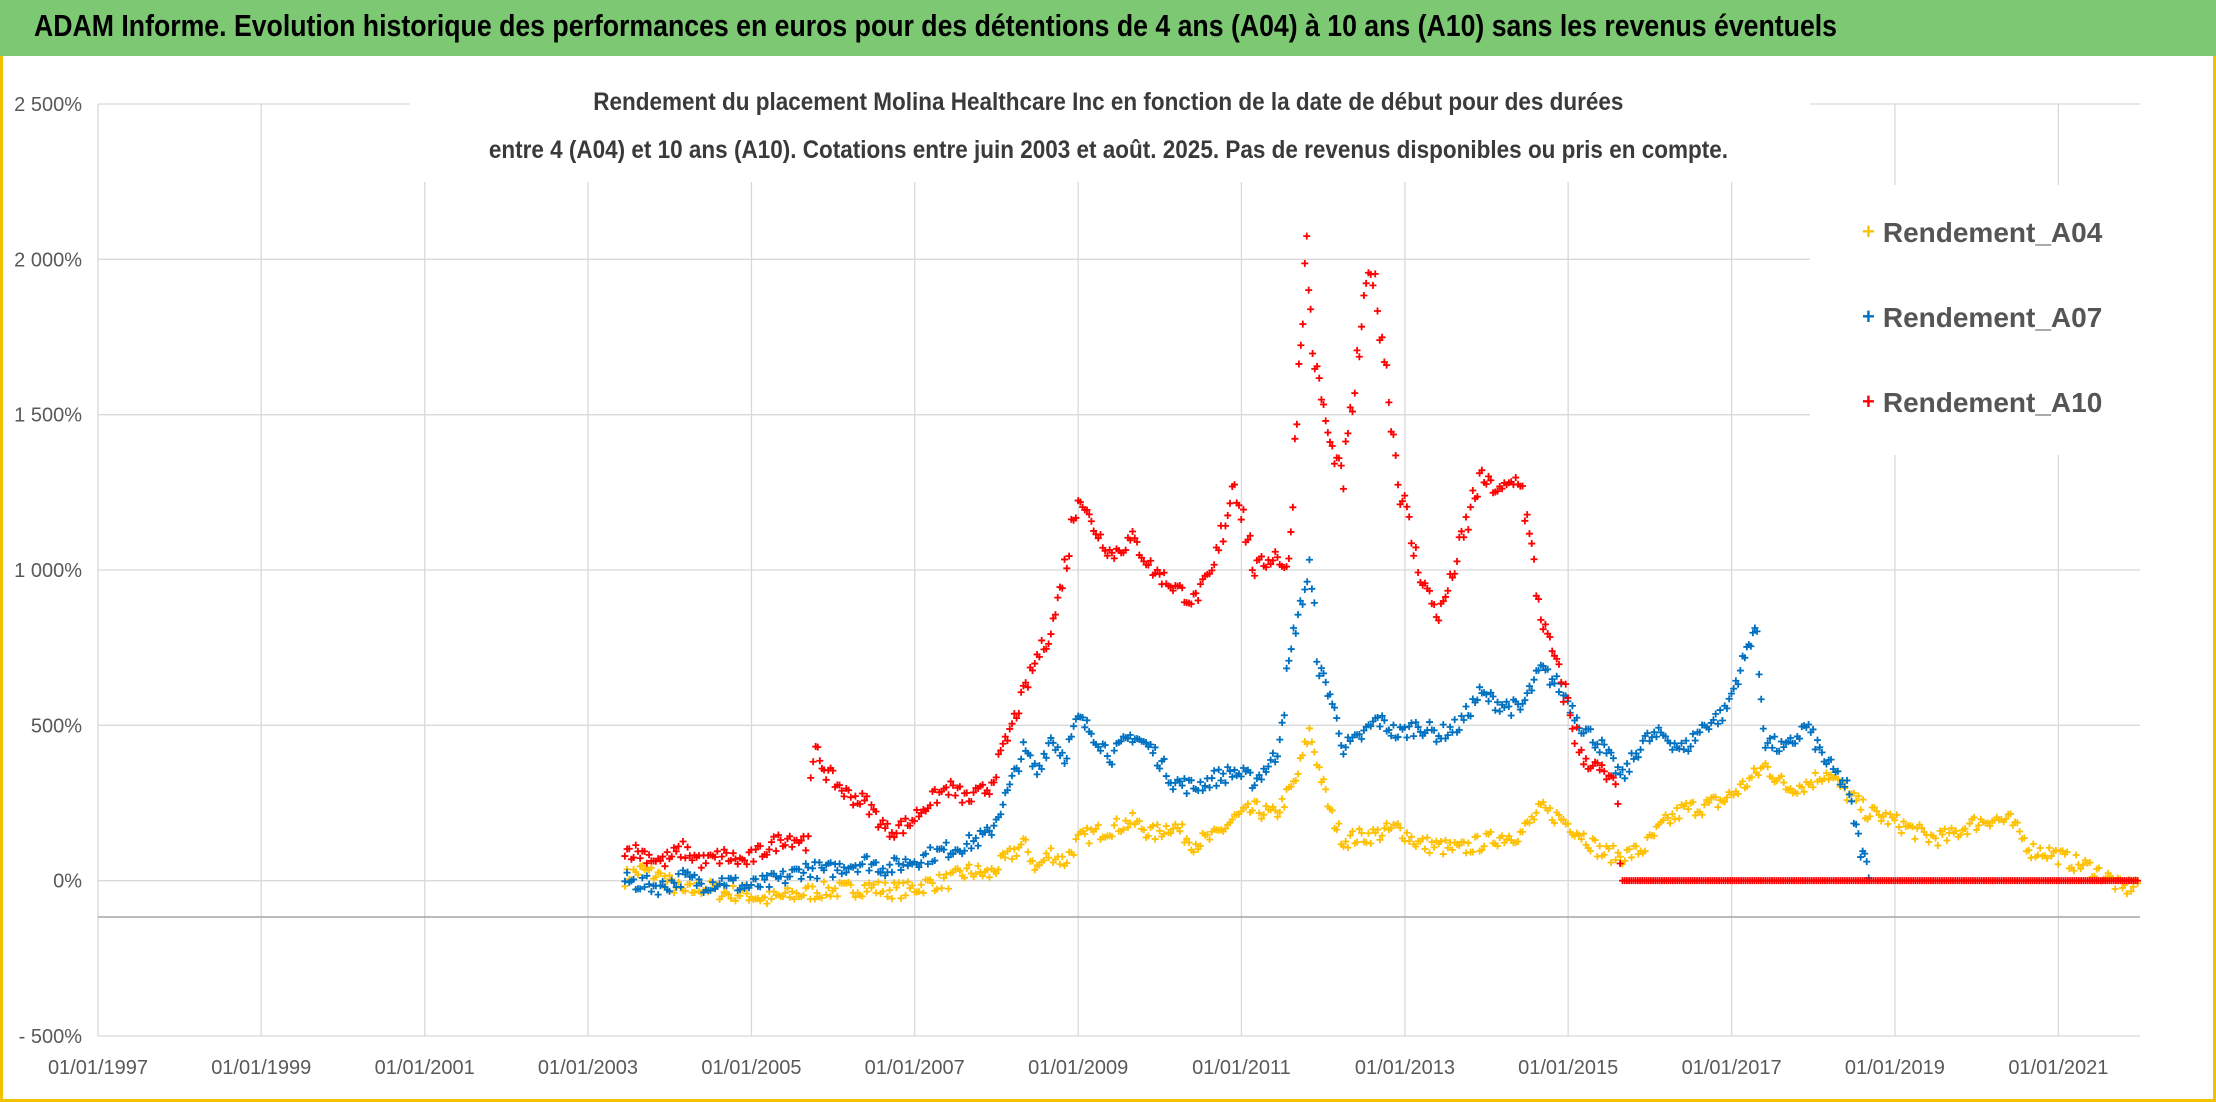  I want to click on title-backdrop, so click(1110, 132).